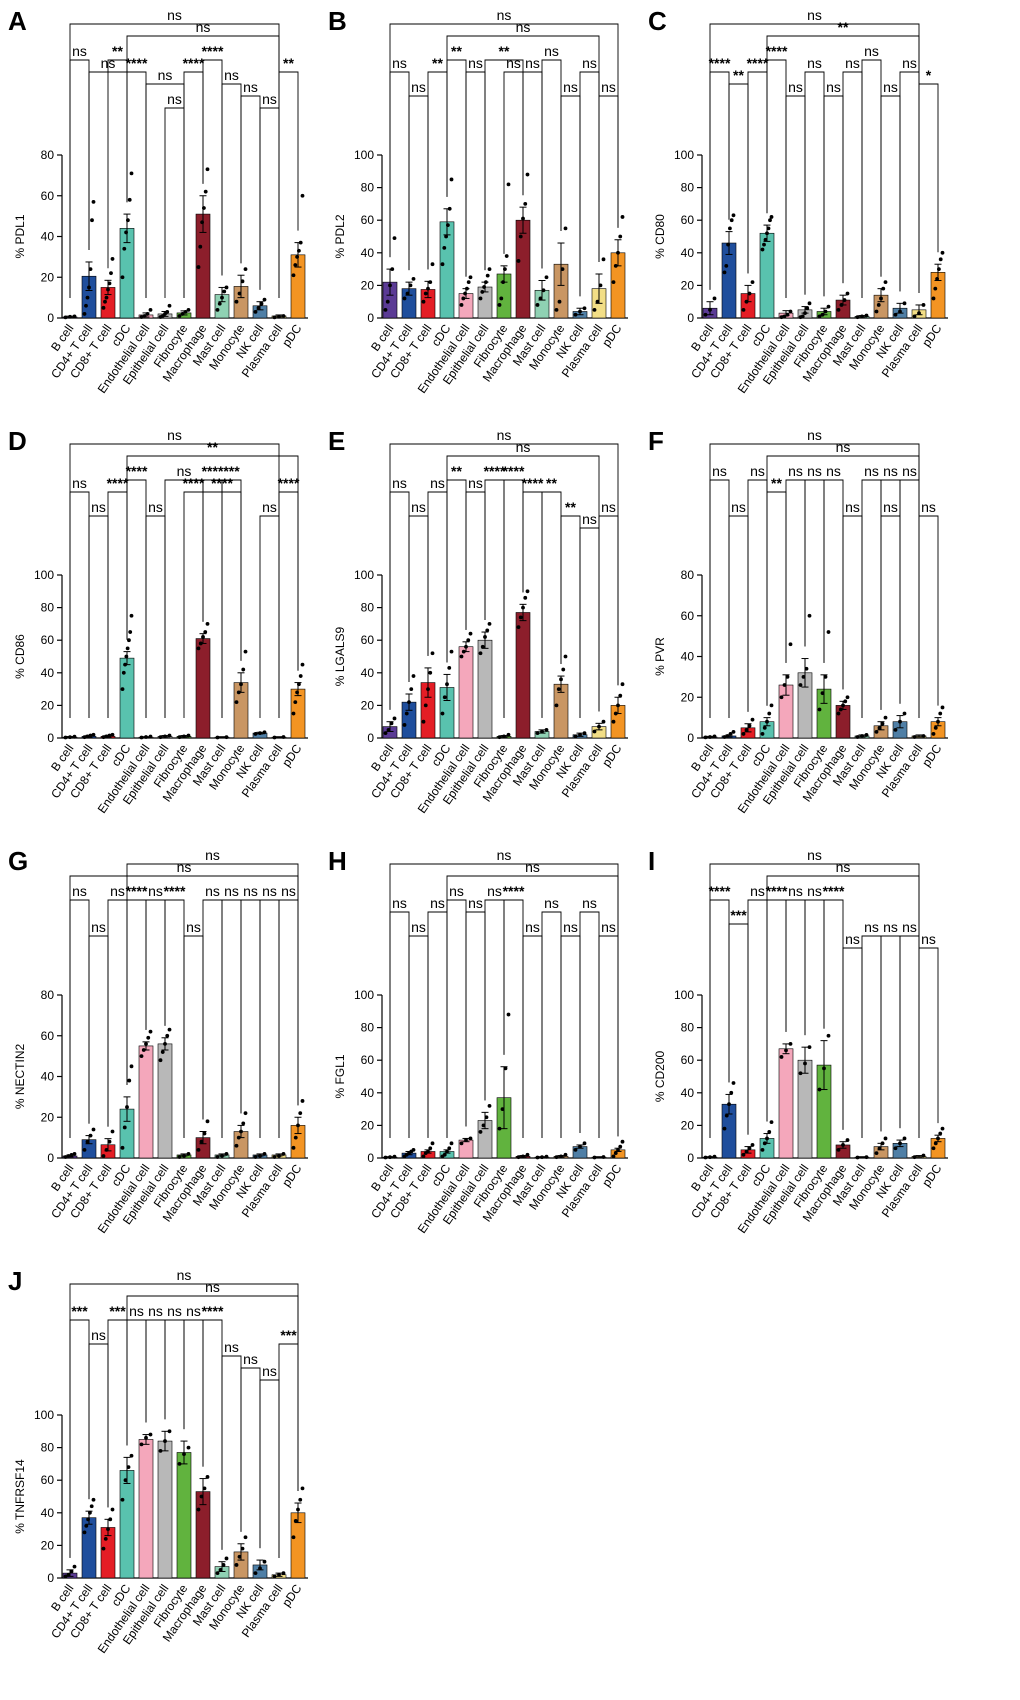 This screenshot has height=1700, width=1020. What do you see at coordinates (368, 705) in the screenshot?
I see `y-tick-label: 20` at bounding box center [368, 705].